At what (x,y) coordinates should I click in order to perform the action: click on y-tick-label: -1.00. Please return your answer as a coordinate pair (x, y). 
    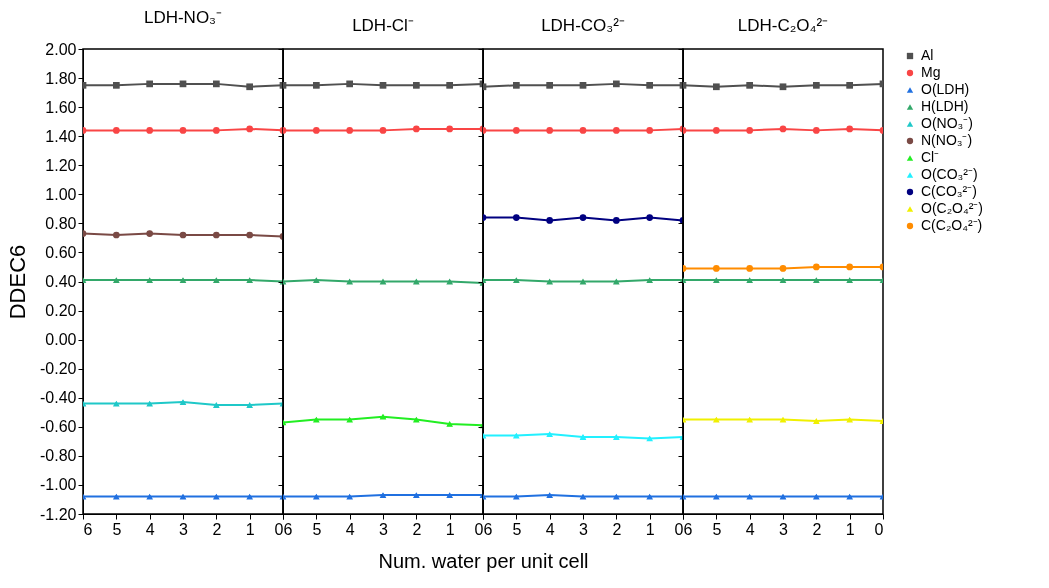
    Looking at the image, I should click on (58, 485).